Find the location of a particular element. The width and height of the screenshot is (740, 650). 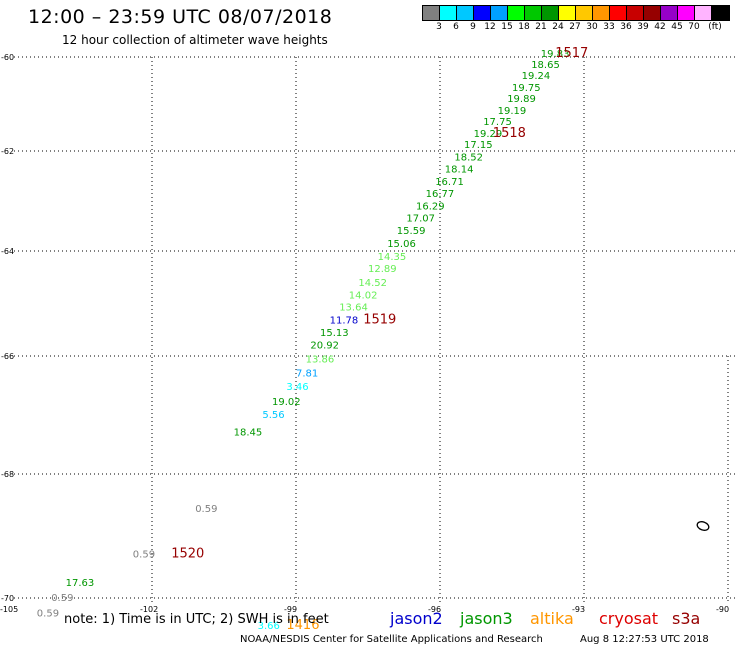

pass-number-label: 1518 is located at coordinates (509, 133).